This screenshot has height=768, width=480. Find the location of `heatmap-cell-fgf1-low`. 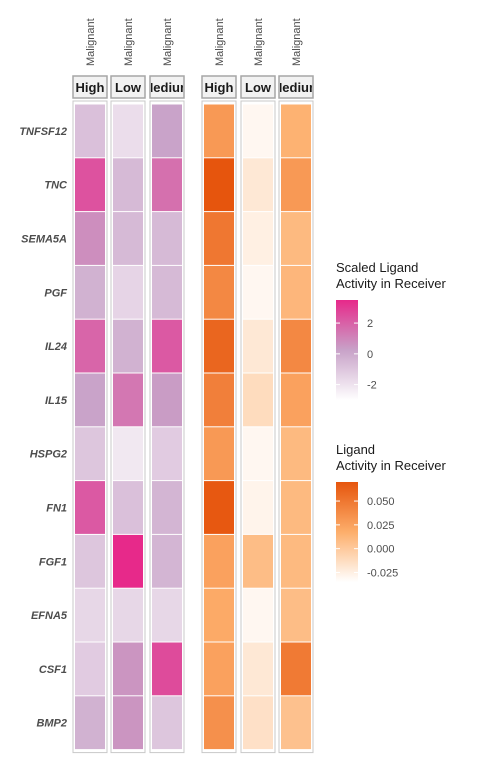

heatmap-cell-fgf1-low is located at coordinates (258, 561).